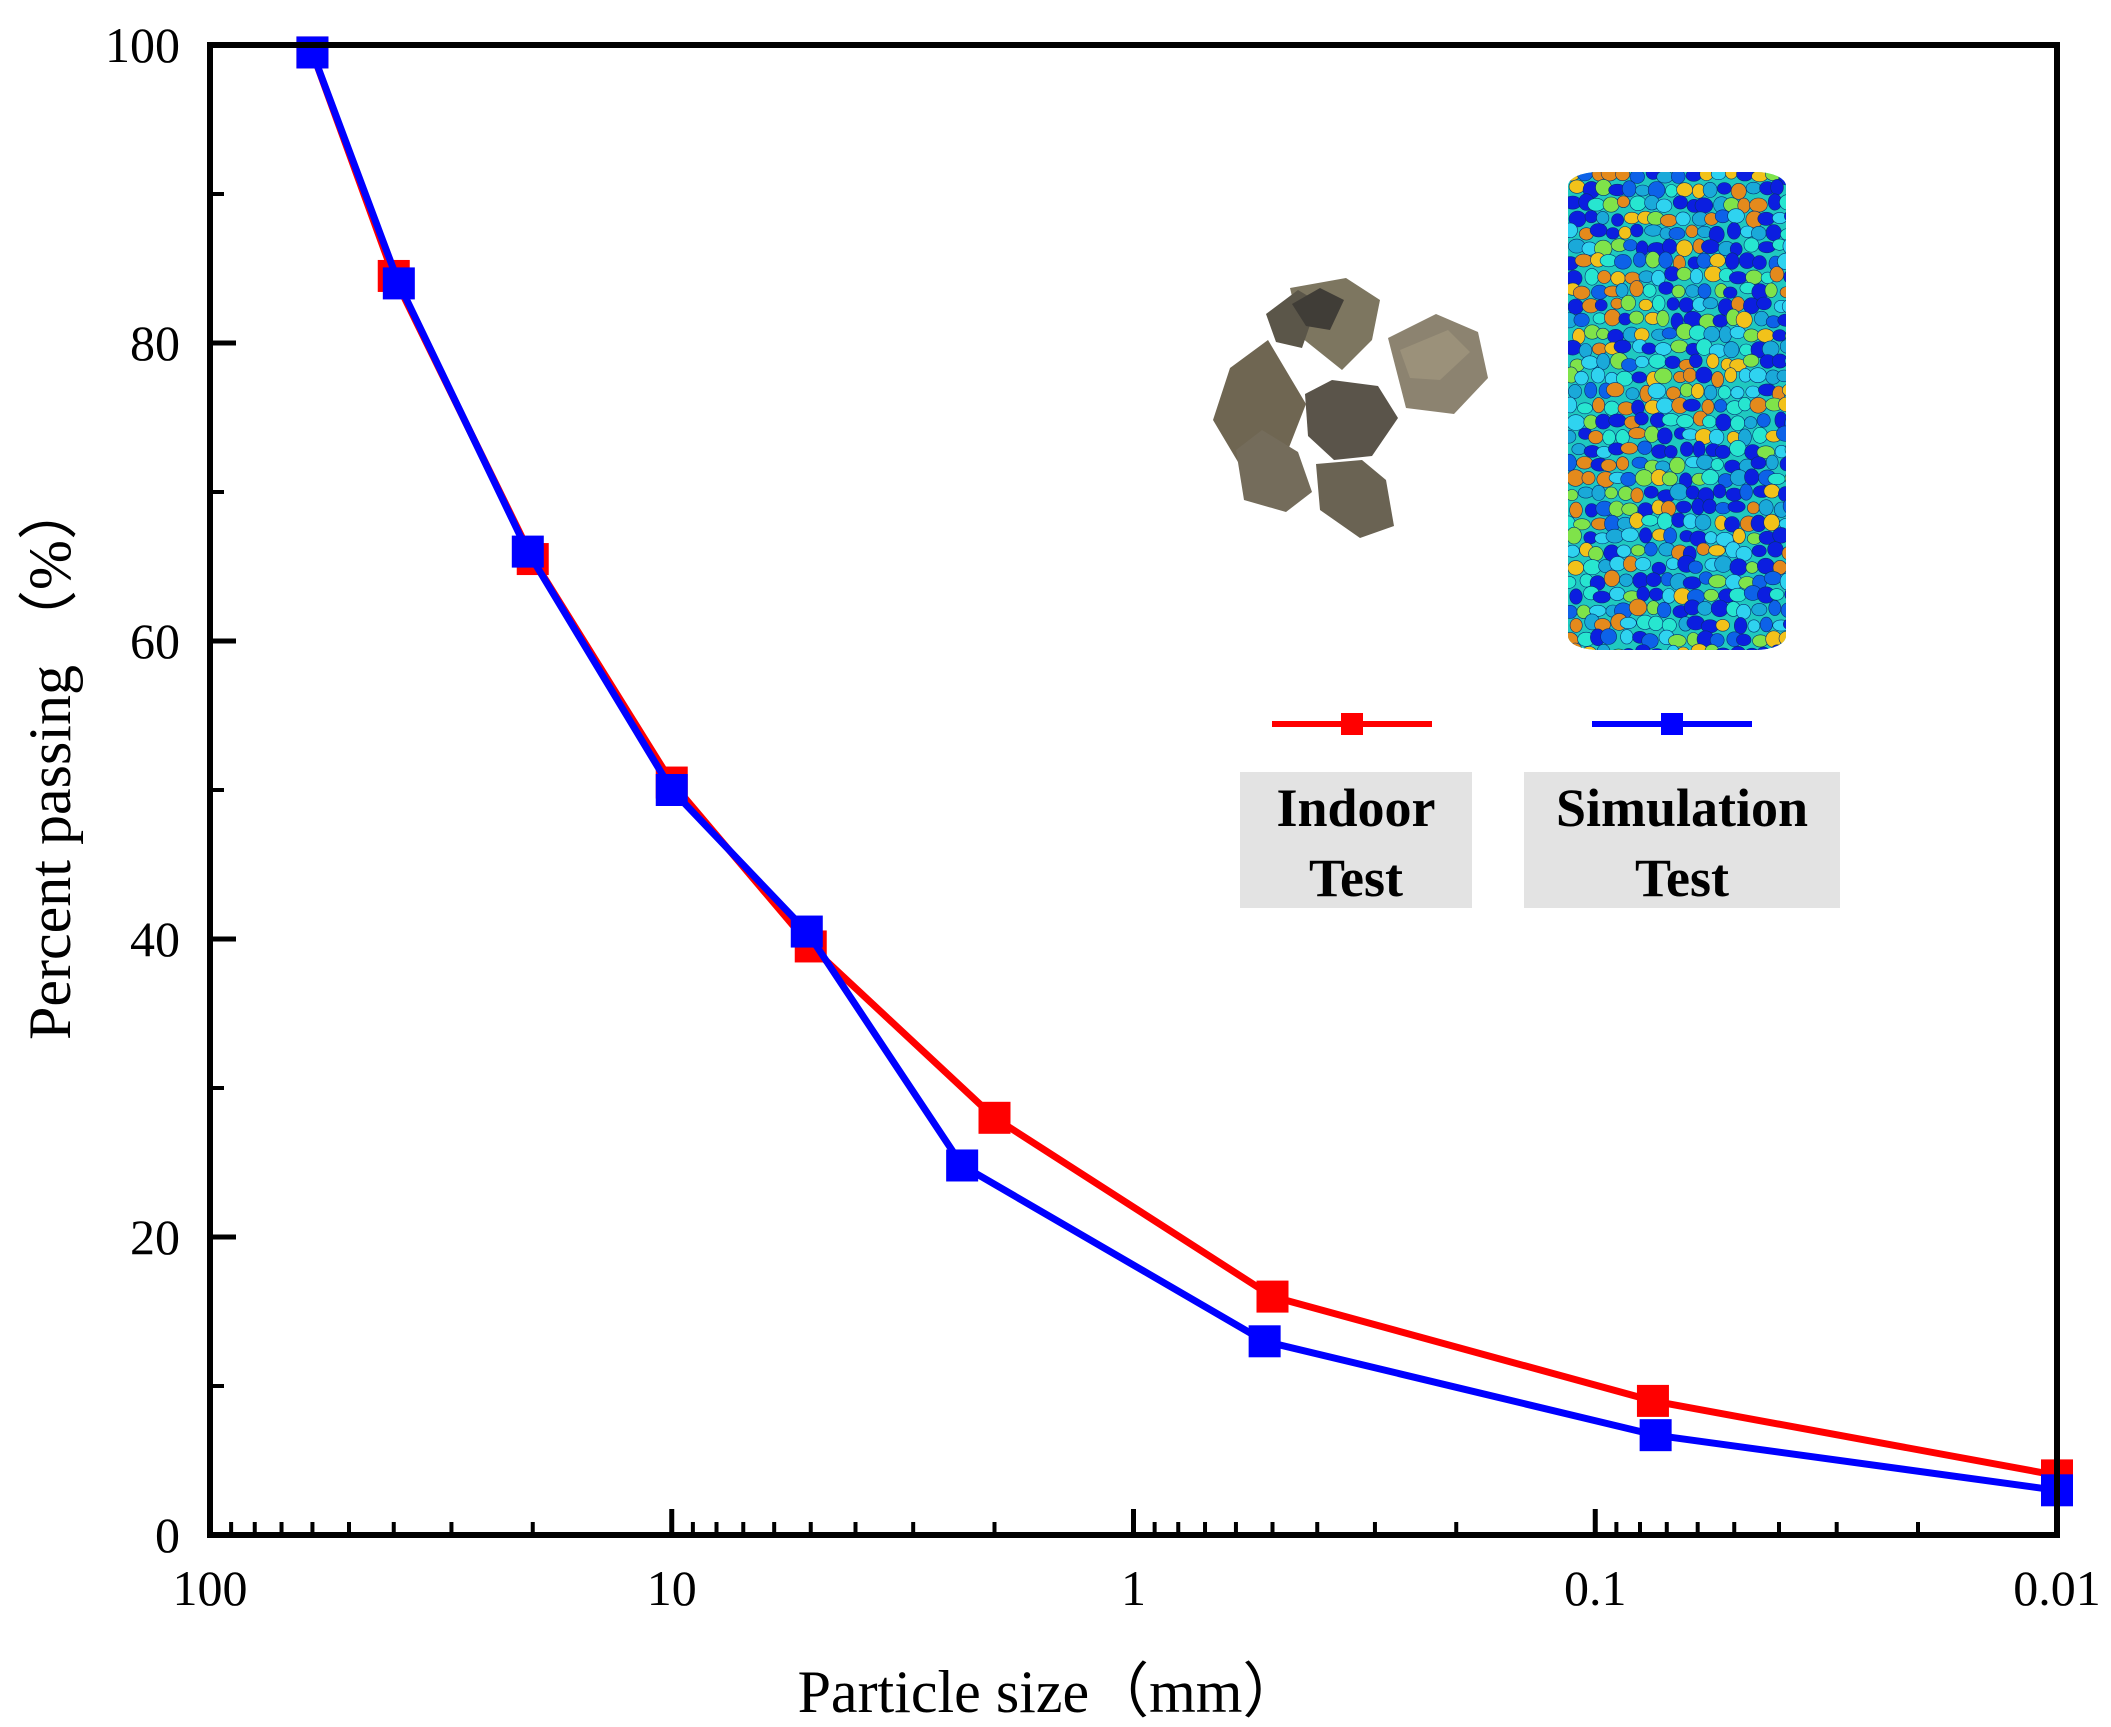  Describe the element at coordinates (1540, 810) in the screenshot. I see `legend: Indoor Test Simulation Test` at that location.